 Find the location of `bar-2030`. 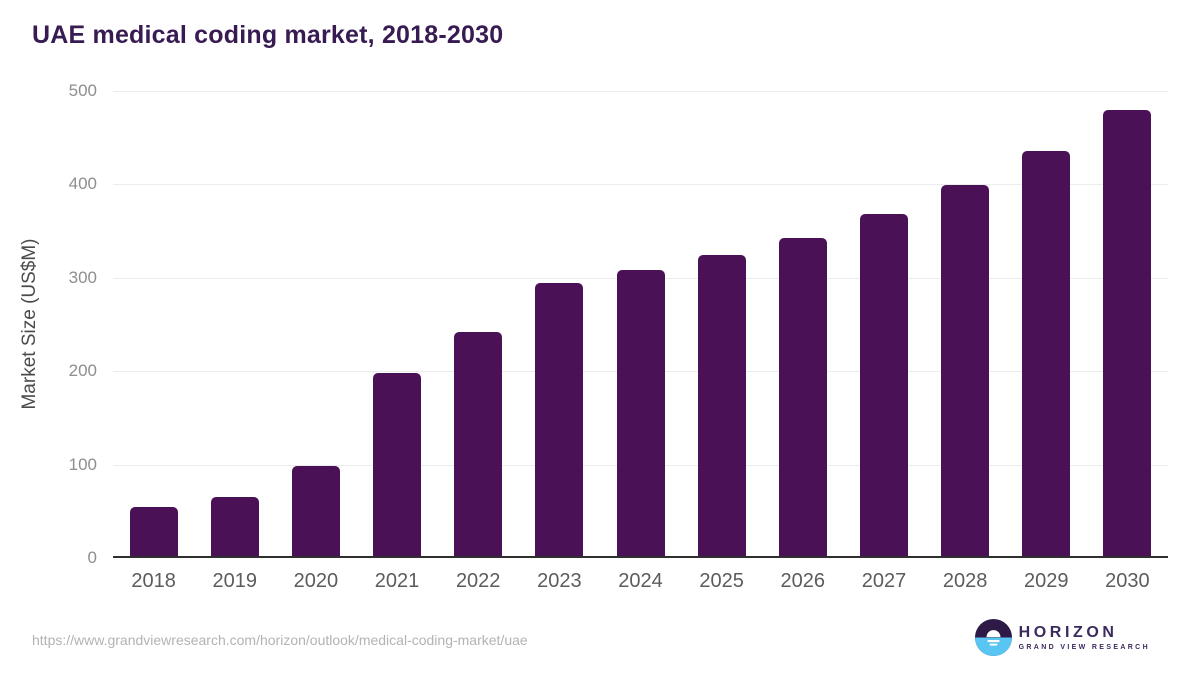

bar-2030 is located at coordinates (1127, 333).